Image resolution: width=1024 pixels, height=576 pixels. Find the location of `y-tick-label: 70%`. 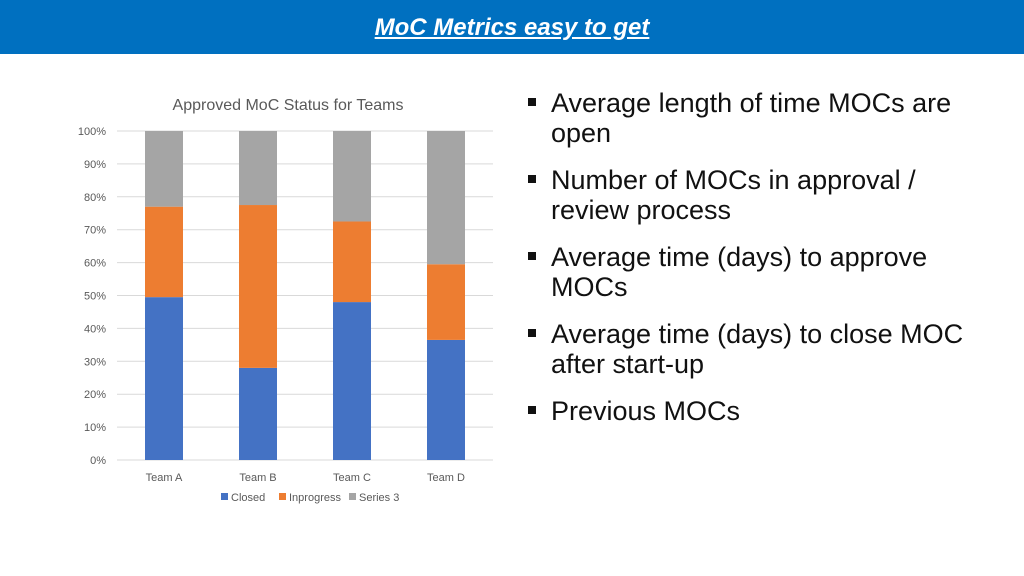

y-tick-label: 70% is located at coordinates (95, 231).